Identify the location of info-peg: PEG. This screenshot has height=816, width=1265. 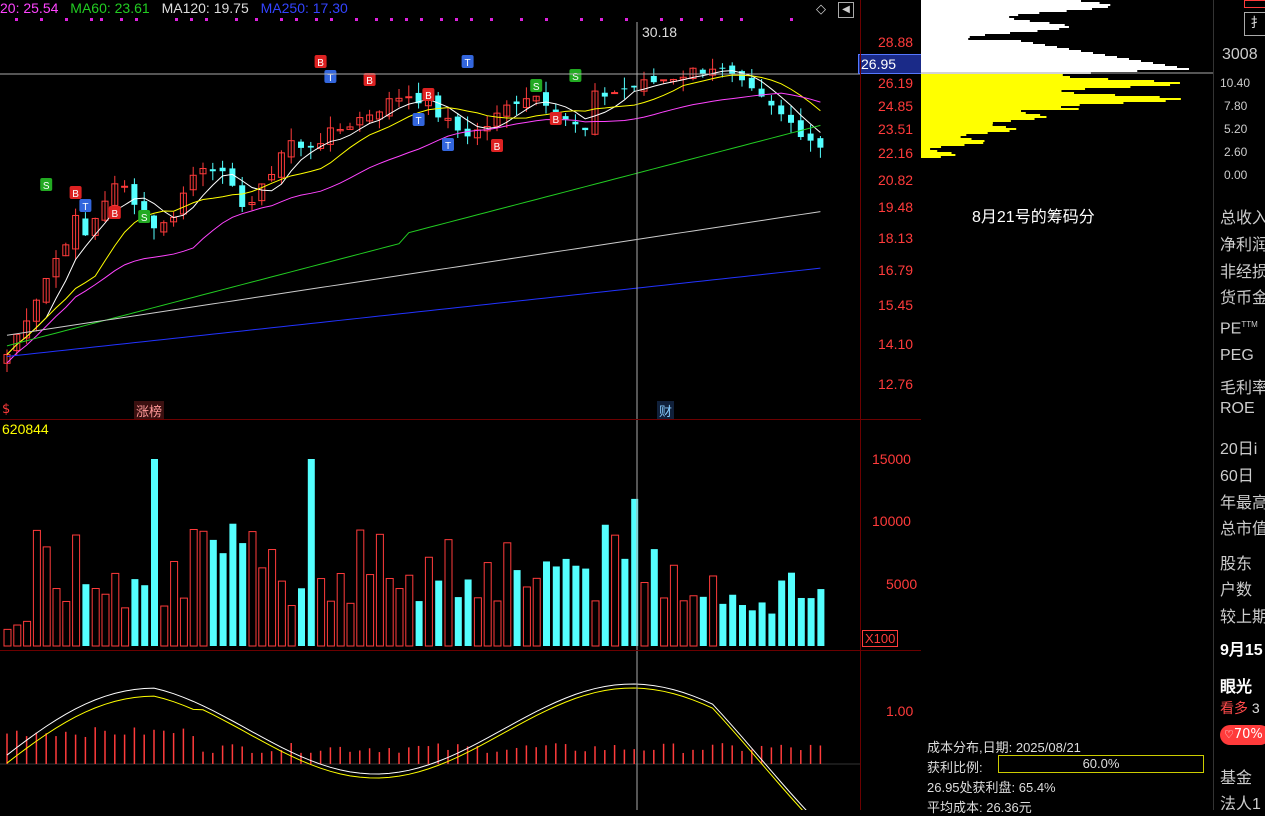
(1237, 355).